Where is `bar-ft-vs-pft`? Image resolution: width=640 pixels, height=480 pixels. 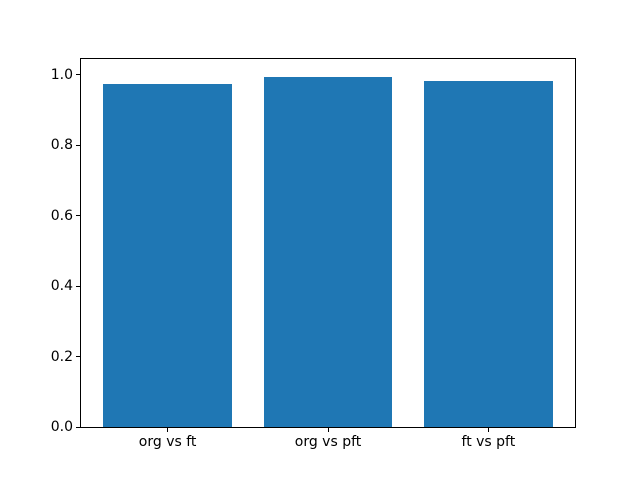 bar-ft-vs-pft is located at coordinates (488, 254).